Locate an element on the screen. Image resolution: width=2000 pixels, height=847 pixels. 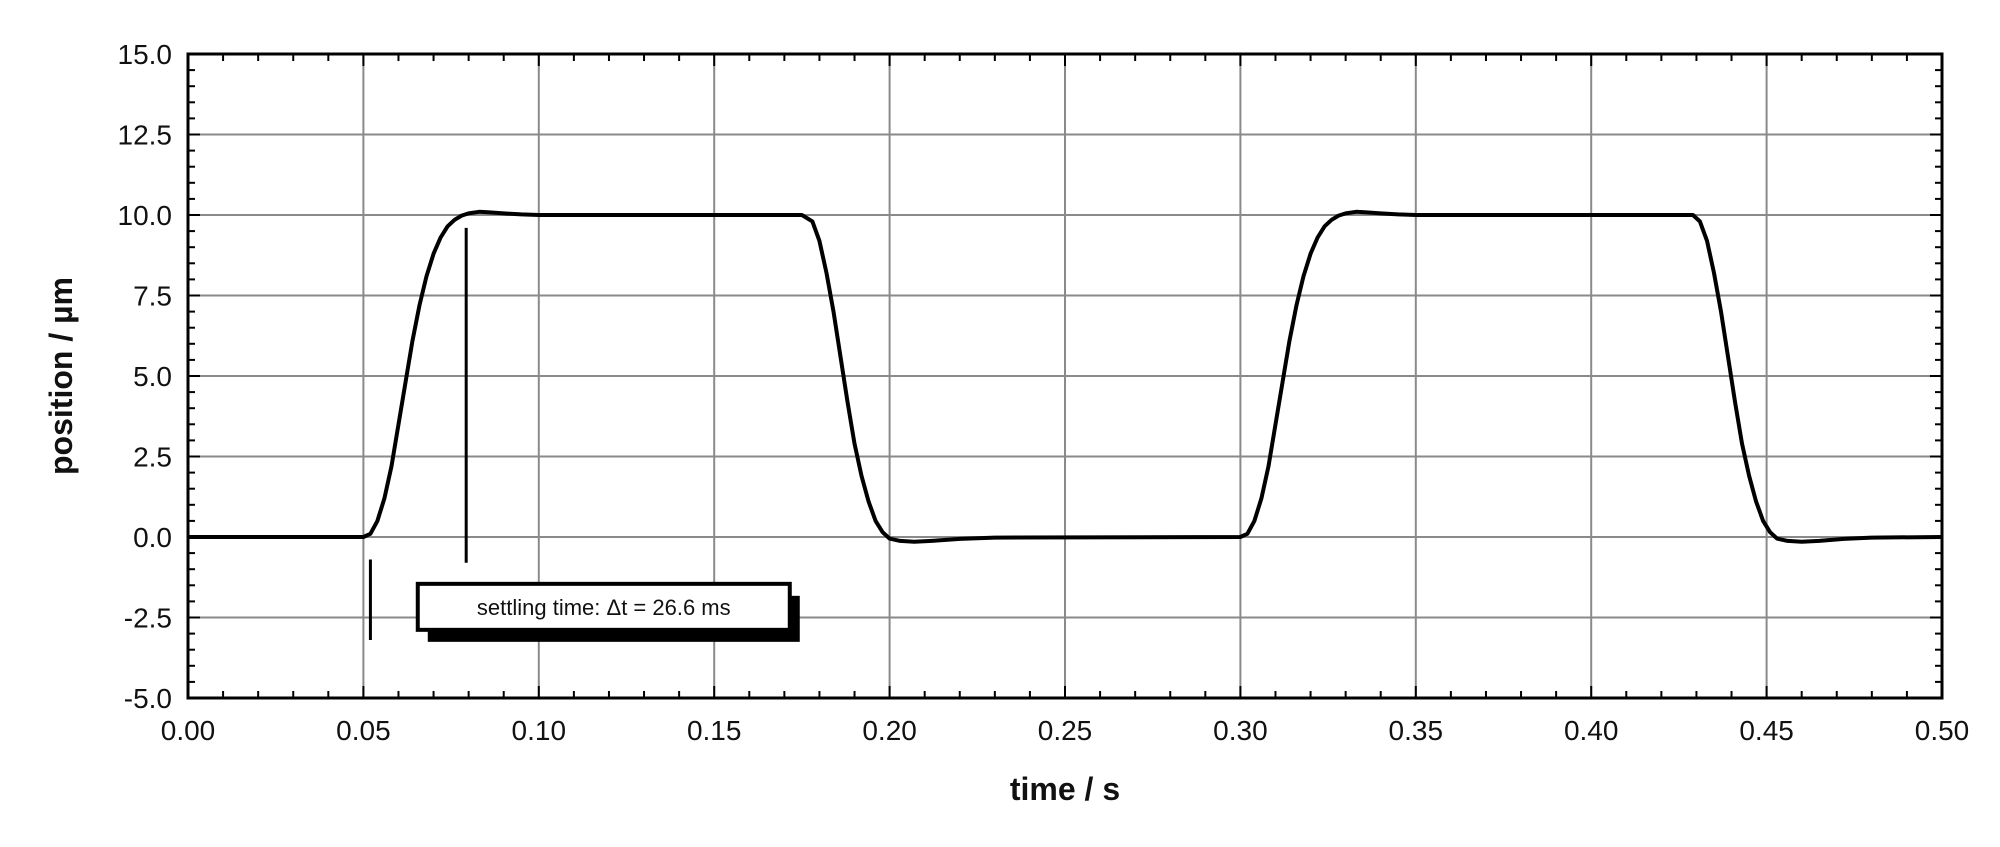
x-tick-label: 0.25 is located at coordinates (1065, 730).